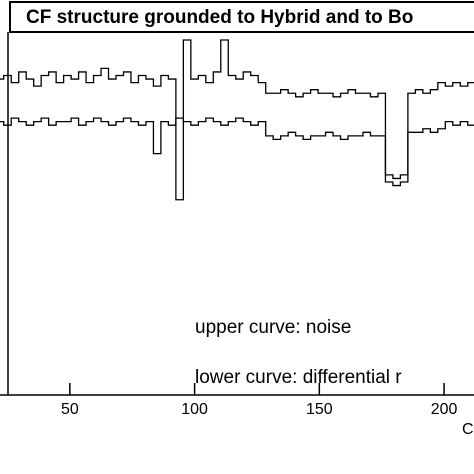 The height and width of the screenshot is (474, 474). What do you see at coordinates (237, 152) in the screenshot?
I see `step-line` at bounding box center [237, 152].